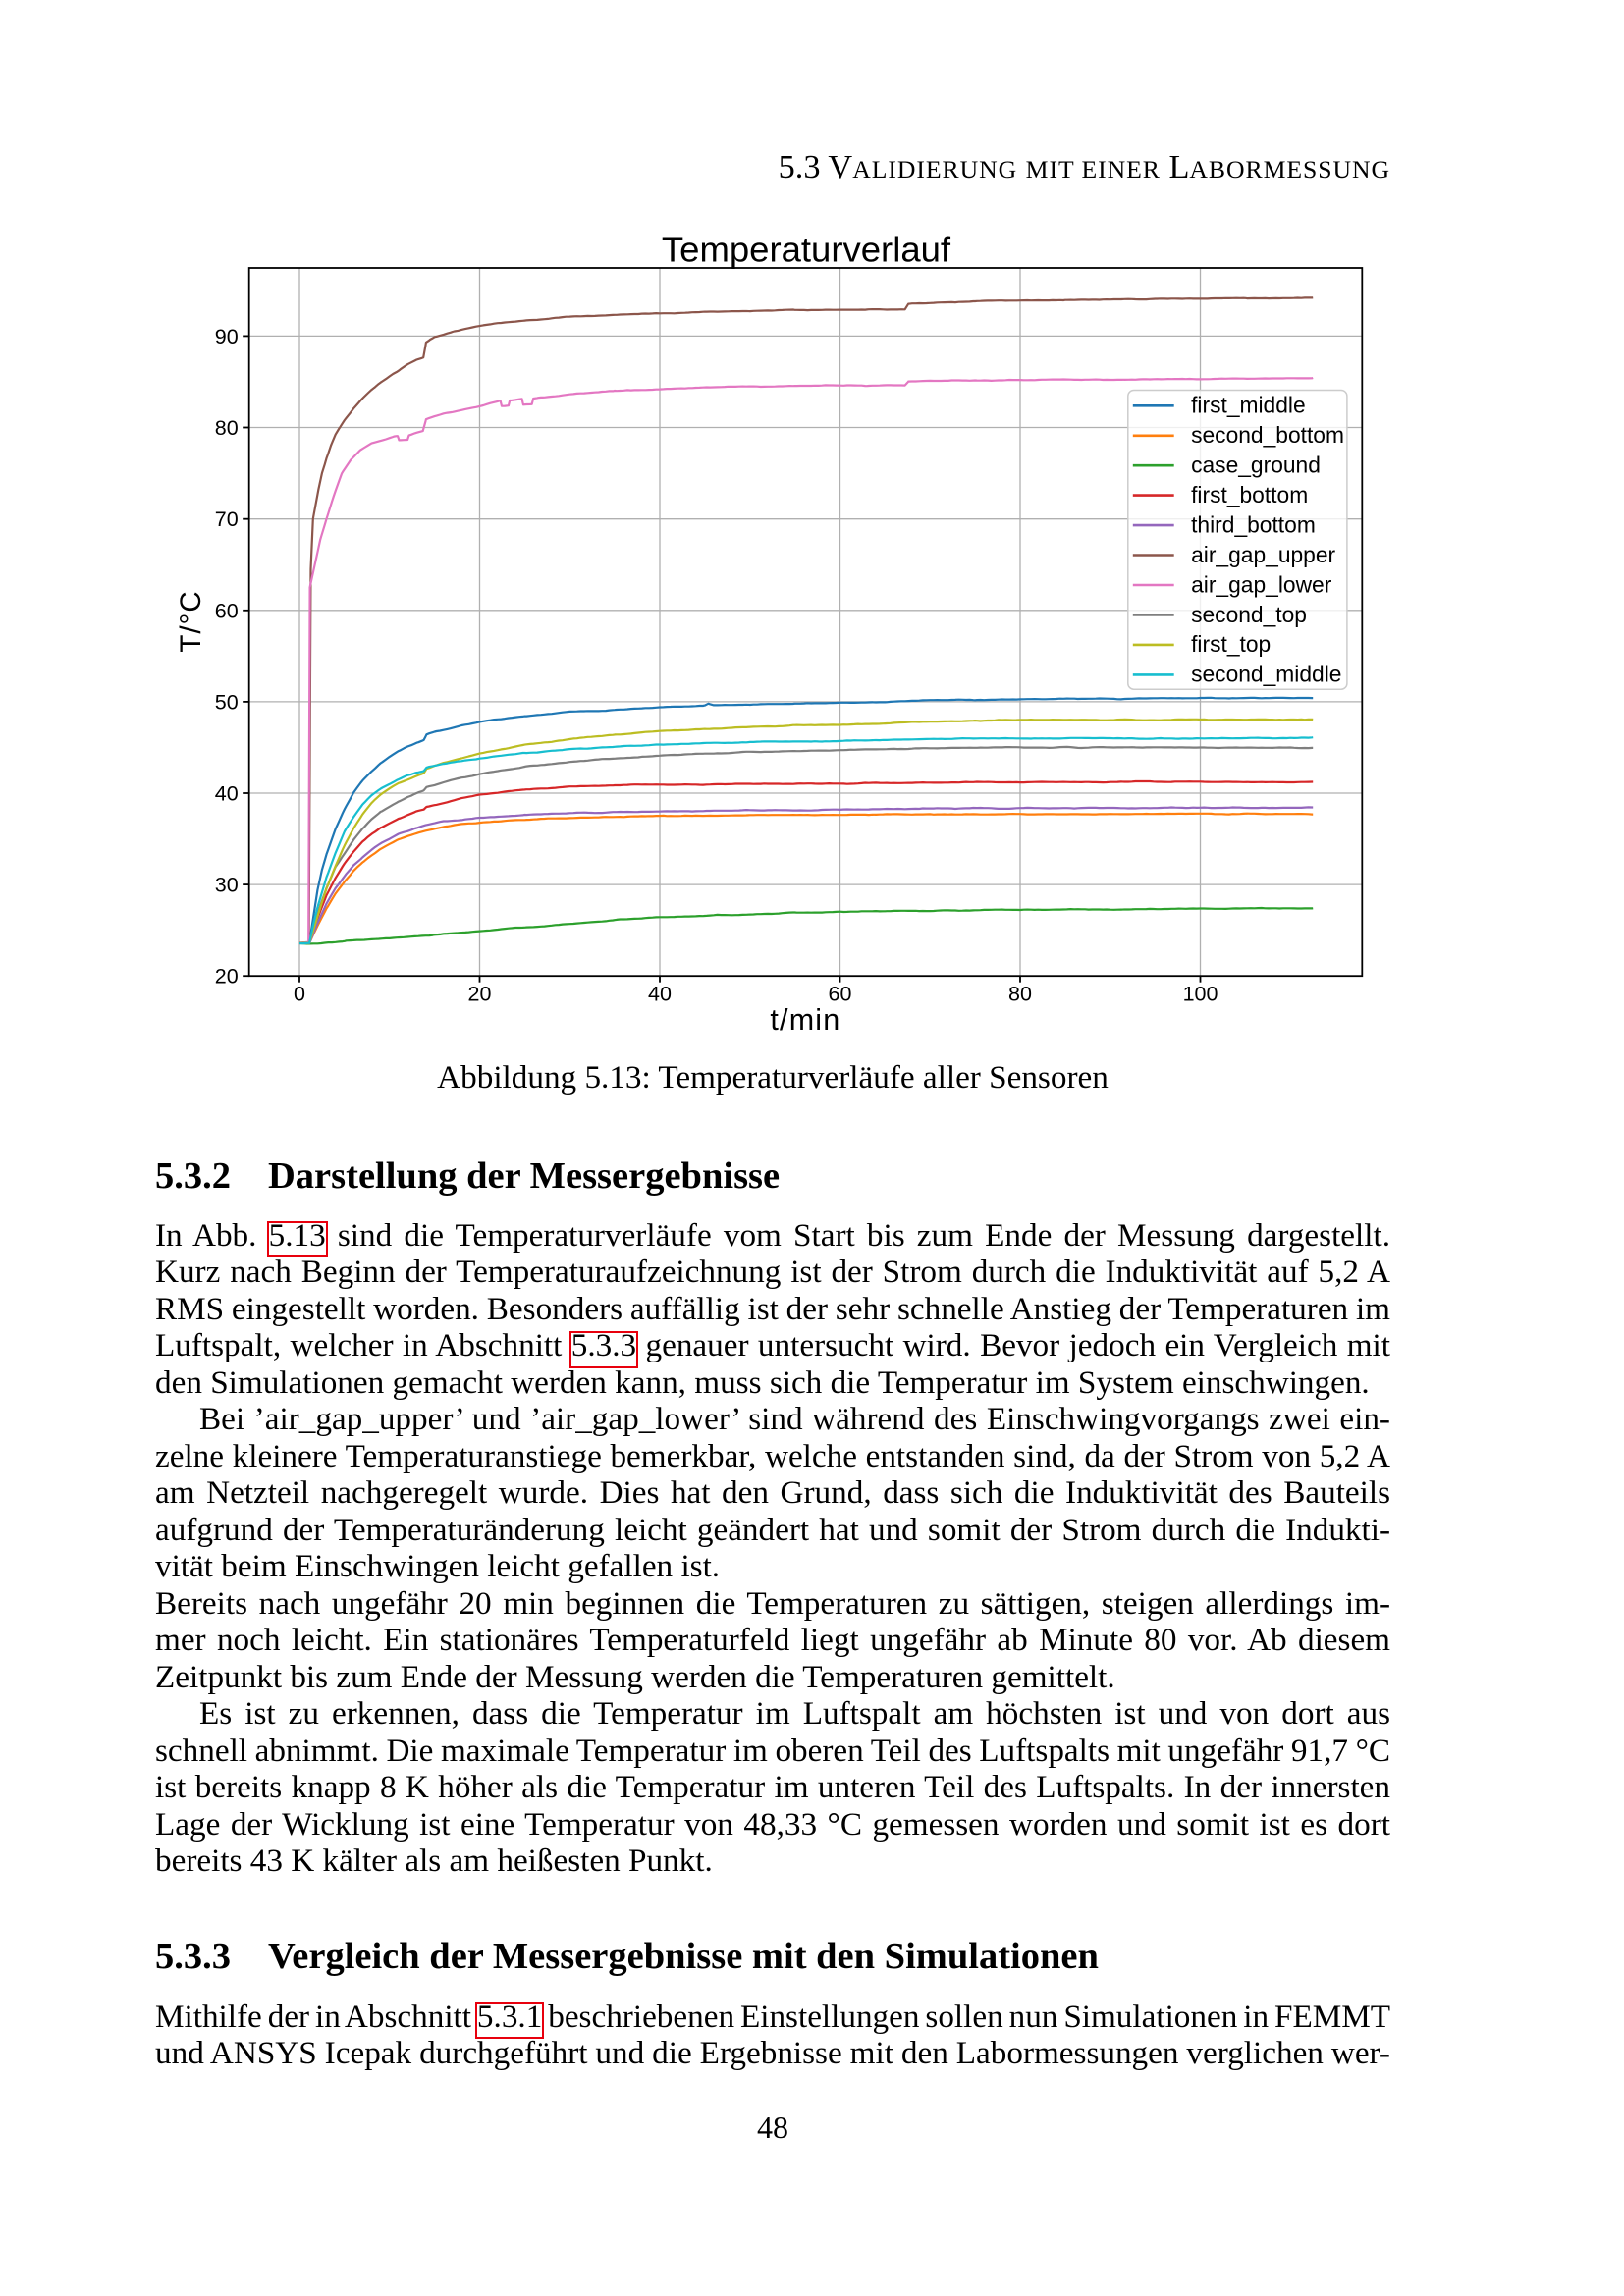 This screenshot has height=2296, width=1624. I want to click on svg-text: t/min, so click(805, 1020).